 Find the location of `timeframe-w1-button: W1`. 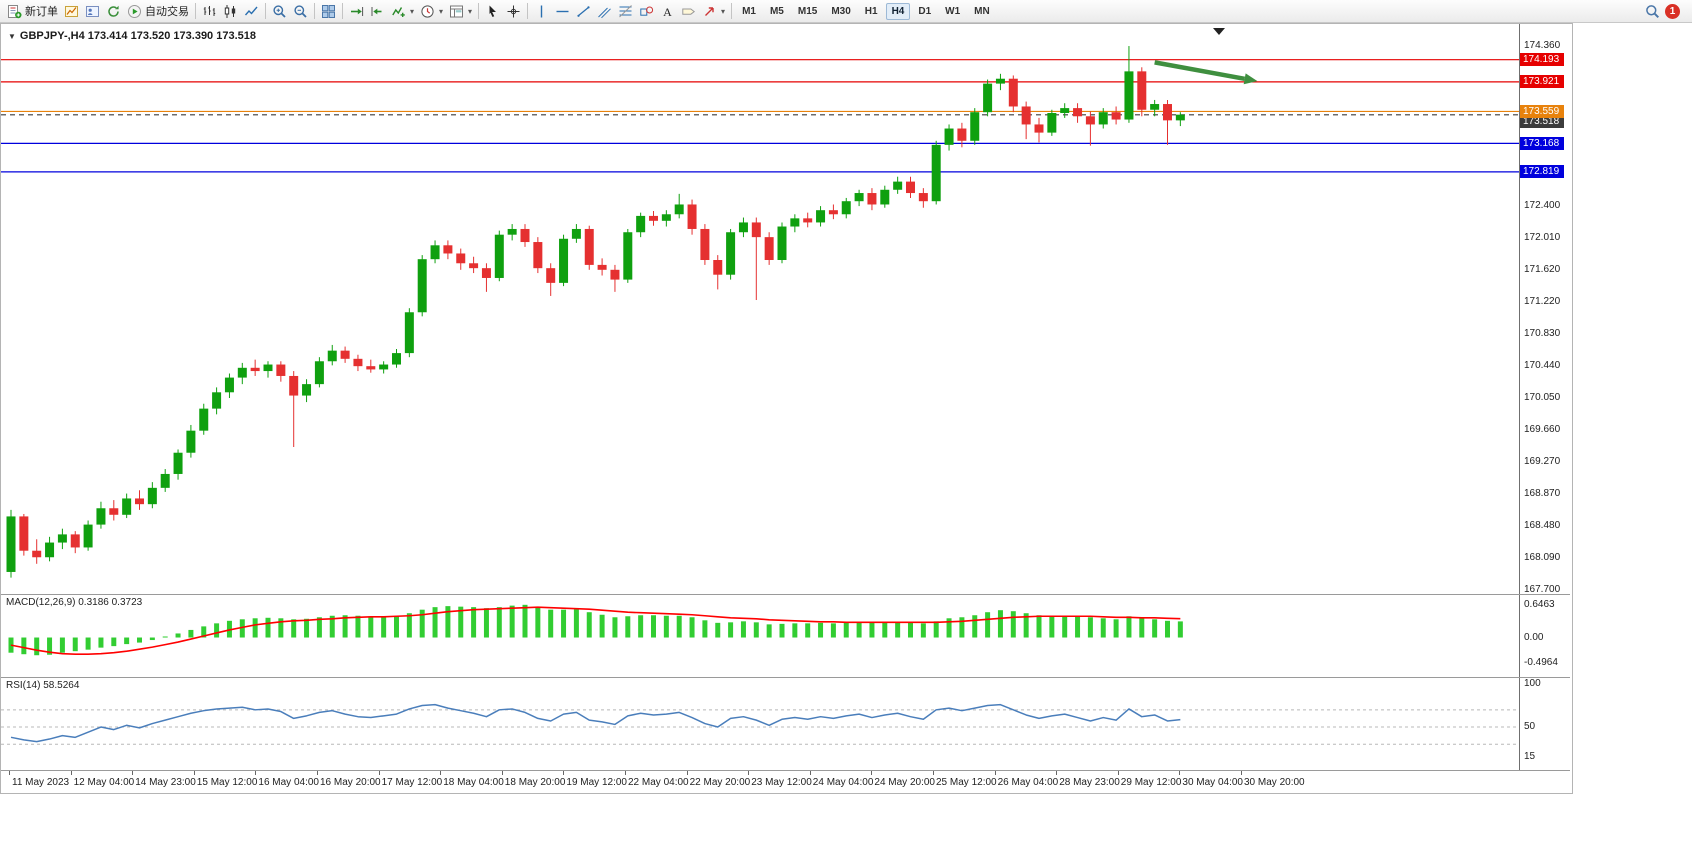

timeframe-w1-button: W1 is located at coordinates (953, 11).